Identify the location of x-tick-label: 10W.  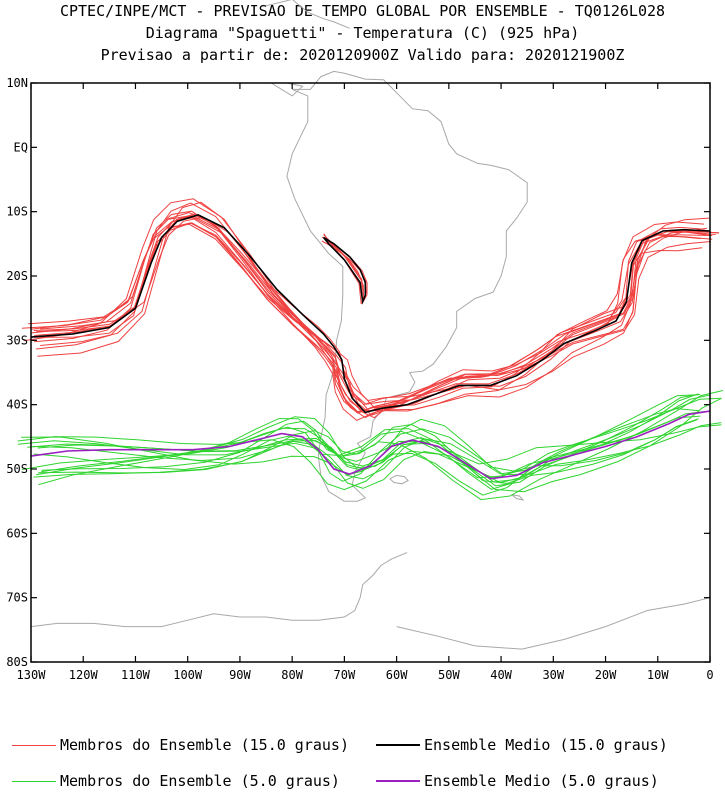
(658, 675).